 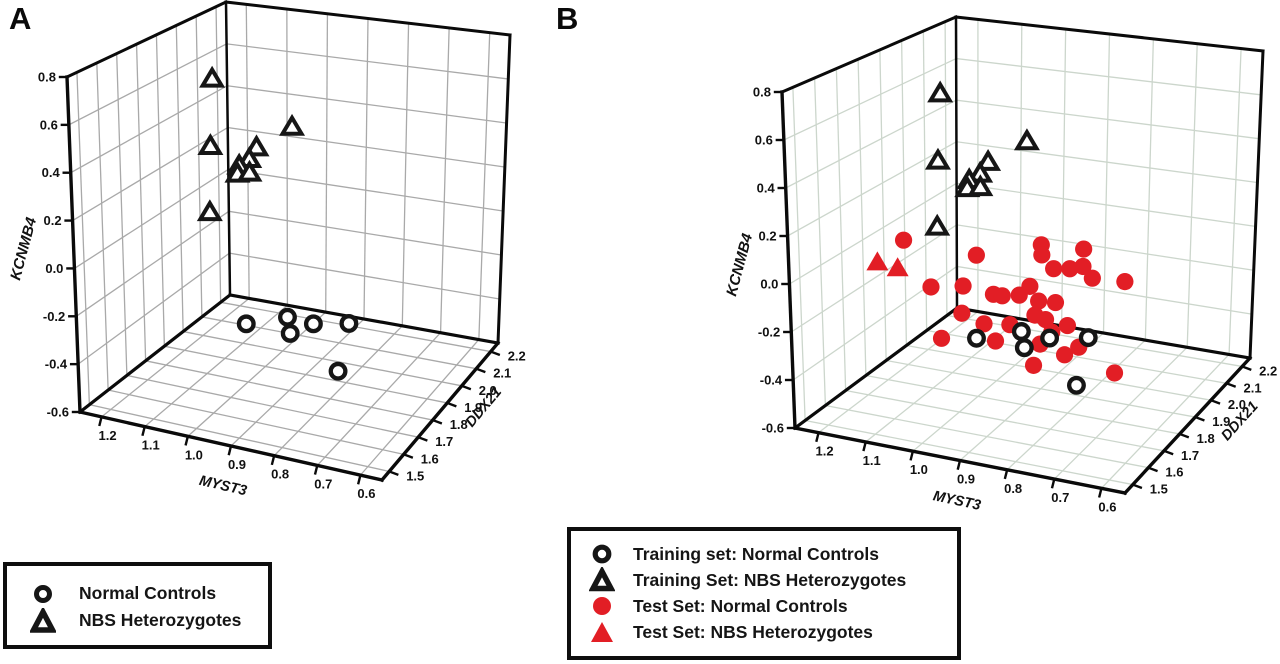 What do you see at coordinates (108, 435) in the screenshot?
I see `x-tick-label: 1.2` at bounding box center [108, 435].